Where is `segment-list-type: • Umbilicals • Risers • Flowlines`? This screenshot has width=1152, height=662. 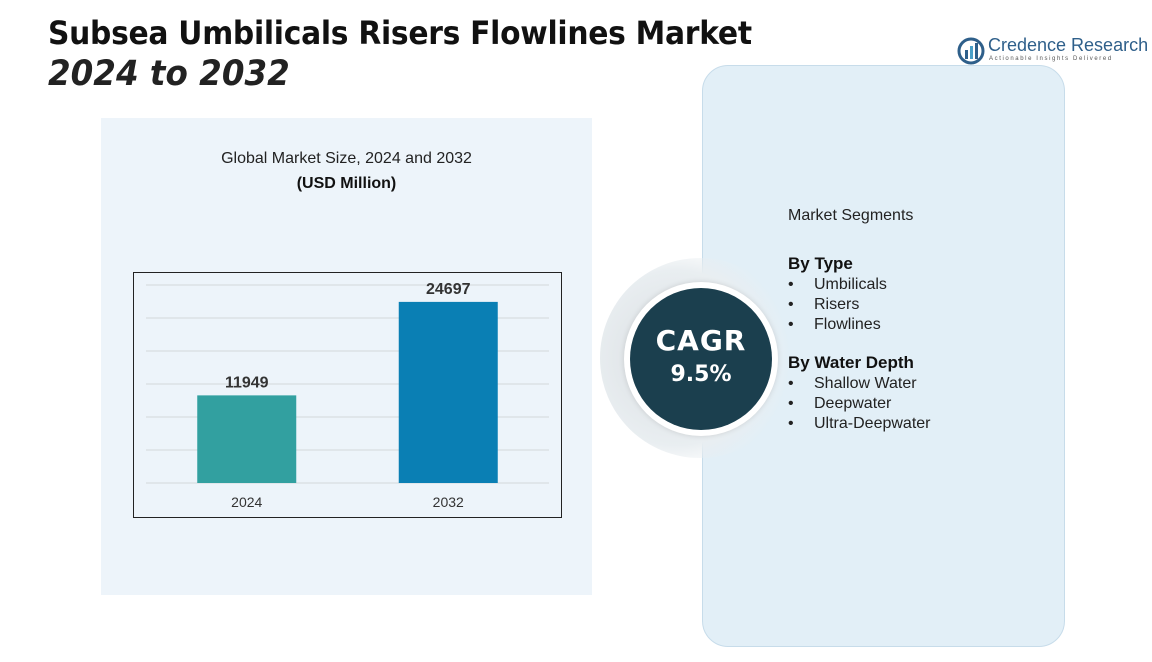
segment-list-type: • Umbilicals • Risers • Flowlines is located at coordinates (837, 305).